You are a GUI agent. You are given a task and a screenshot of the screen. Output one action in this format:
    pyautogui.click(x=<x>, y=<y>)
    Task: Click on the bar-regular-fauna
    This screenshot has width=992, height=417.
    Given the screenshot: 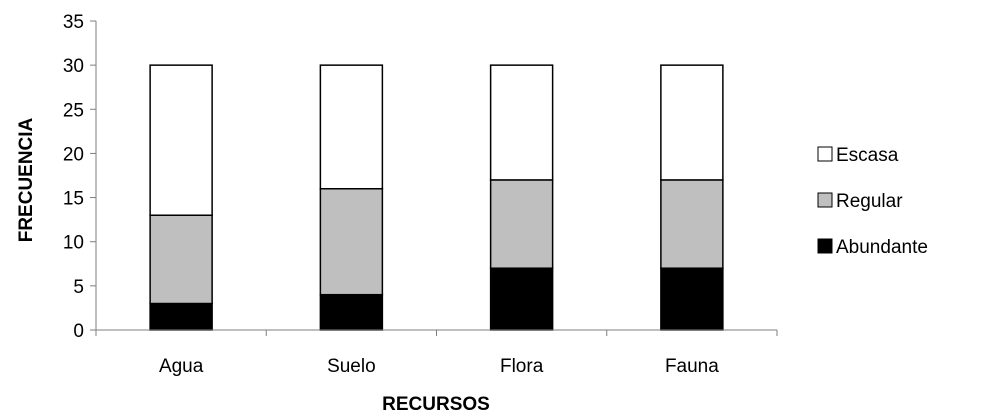 What is the action you would take?
    pyautogui.click(x=692, y=224)
    